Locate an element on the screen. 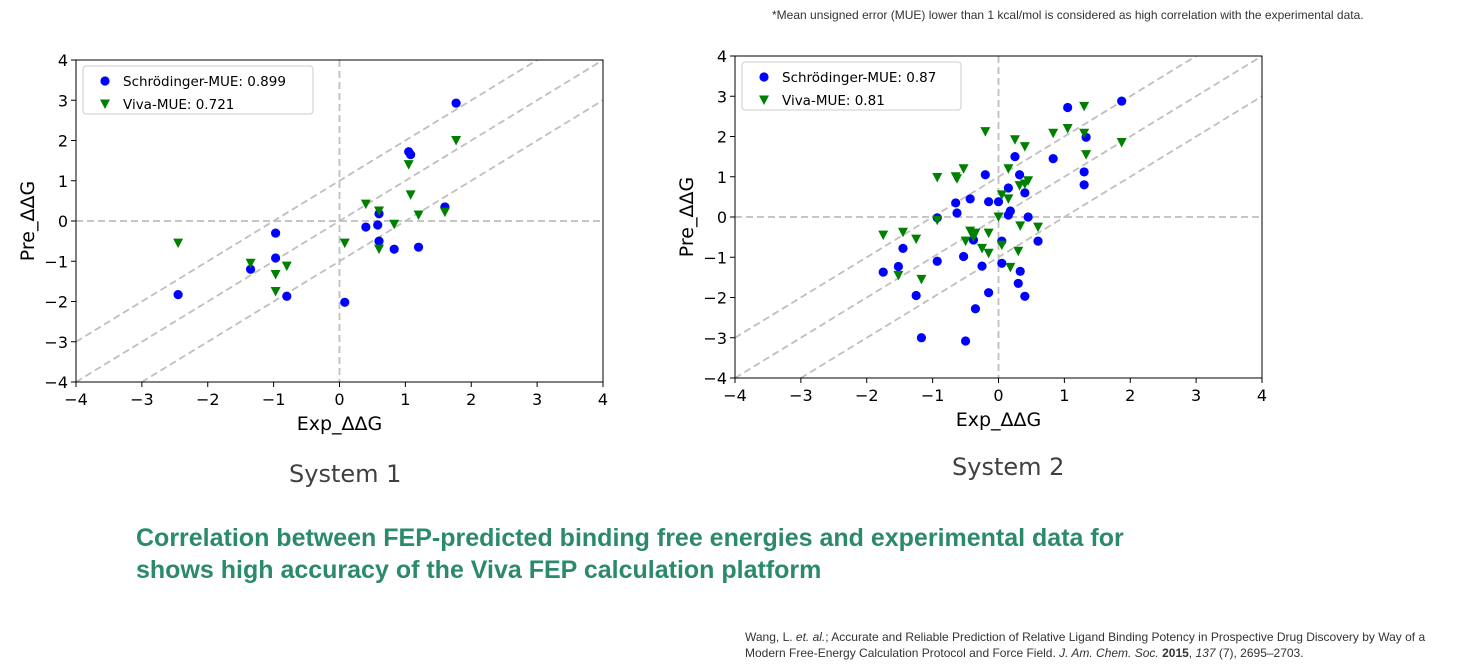 The width and height of the screenshot is (1470, 667). x-tick-label: 4 is located at coordinates (1262, 395).